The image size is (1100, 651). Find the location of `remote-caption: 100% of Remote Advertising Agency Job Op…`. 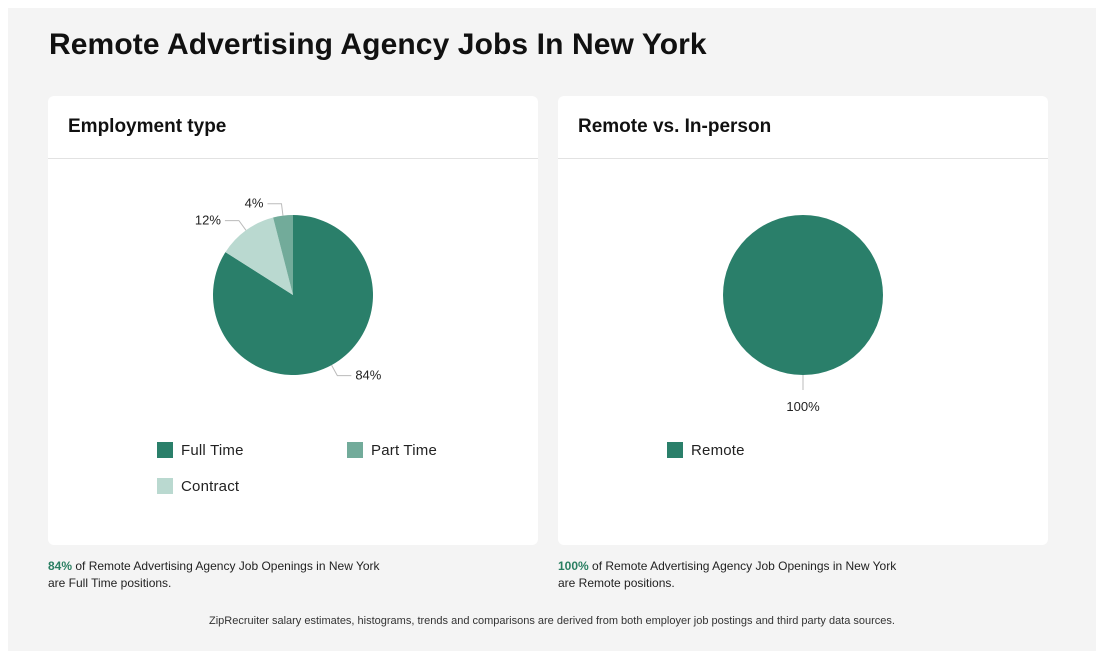

remote-caption: 100% of Remote Advertising Agency Job Op… is located at coordinates (728, 575).